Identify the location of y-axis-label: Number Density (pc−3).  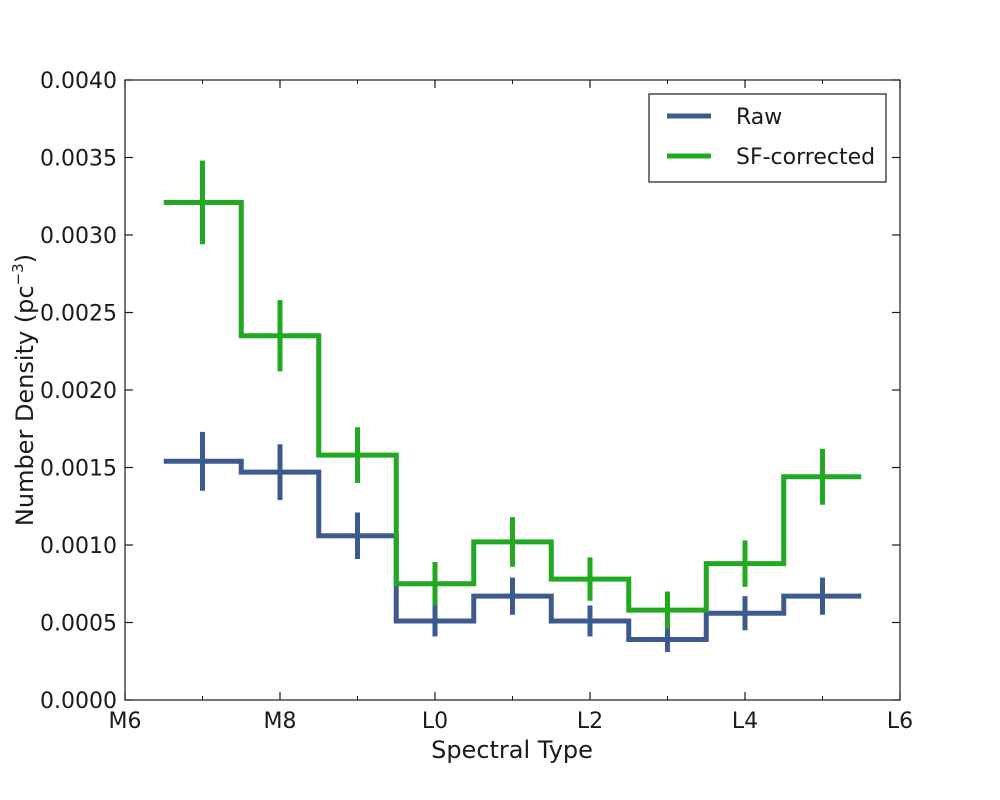
(24, 390).